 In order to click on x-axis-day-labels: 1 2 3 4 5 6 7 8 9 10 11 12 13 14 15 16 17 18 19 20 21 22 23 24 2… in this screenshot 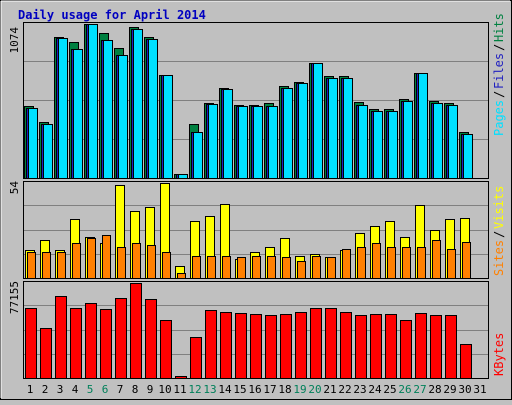, I will do `click(257, 389)`.